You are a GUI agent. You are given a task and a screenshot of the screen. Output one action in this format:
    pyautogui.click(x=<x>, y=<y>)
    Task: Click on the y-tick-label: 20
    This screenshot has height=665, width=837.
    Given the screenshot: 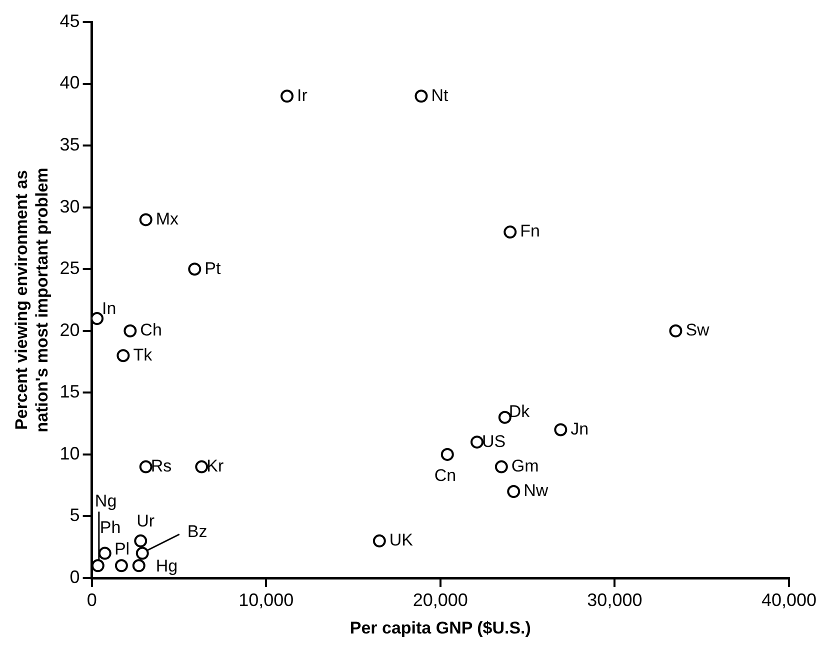 What is the action you would take?
    pyautogui.click(x=70, y=330)
    